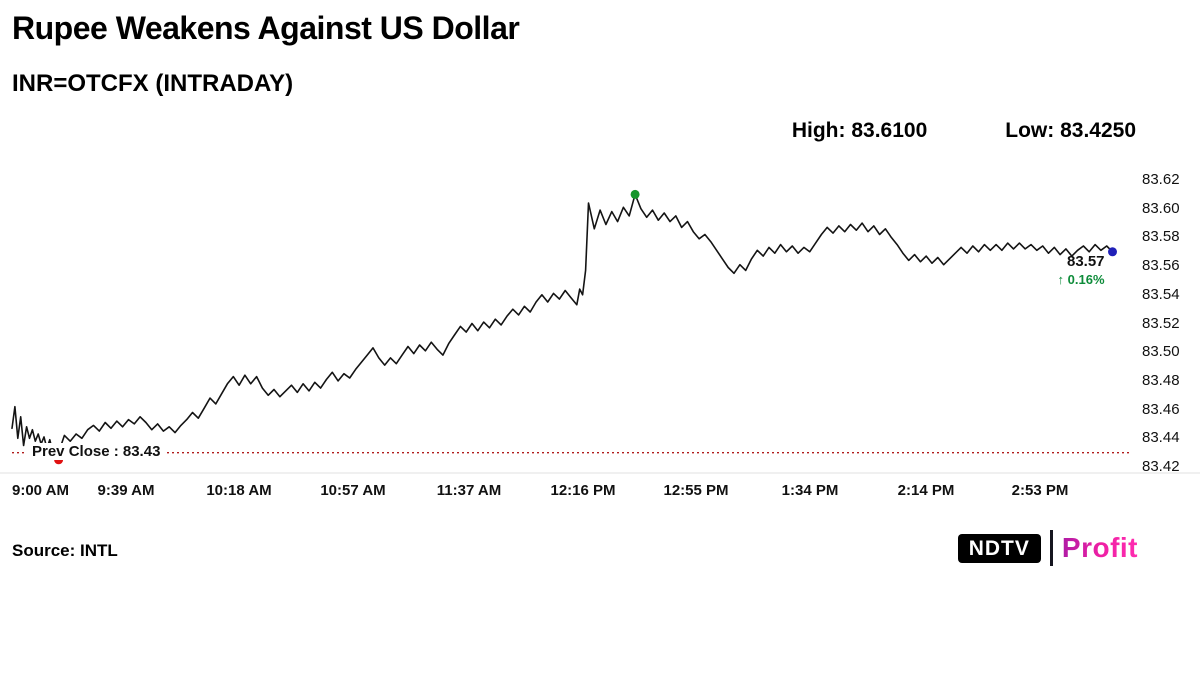 Image resolution: width=1200 pixels, height=675 pixels. I want to click on last-marker, so click(1112, 252).